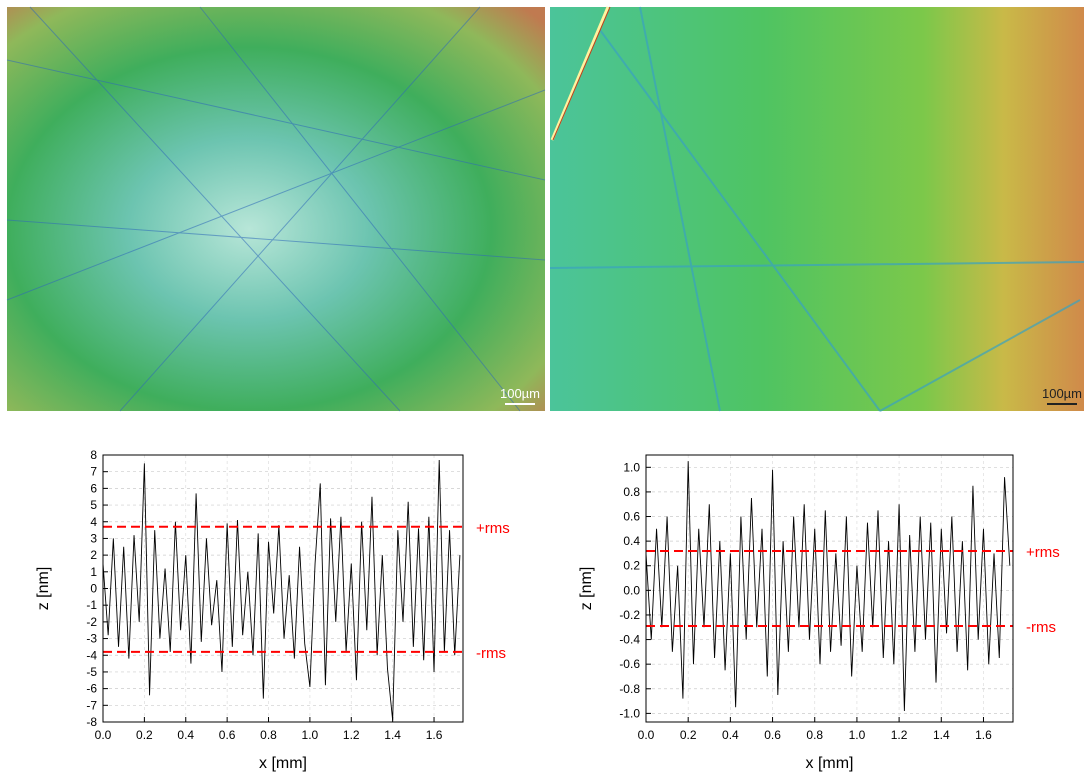 The image size is (1086, 781). I want to click on y-tick-label: 0.4, so click(631, 541).